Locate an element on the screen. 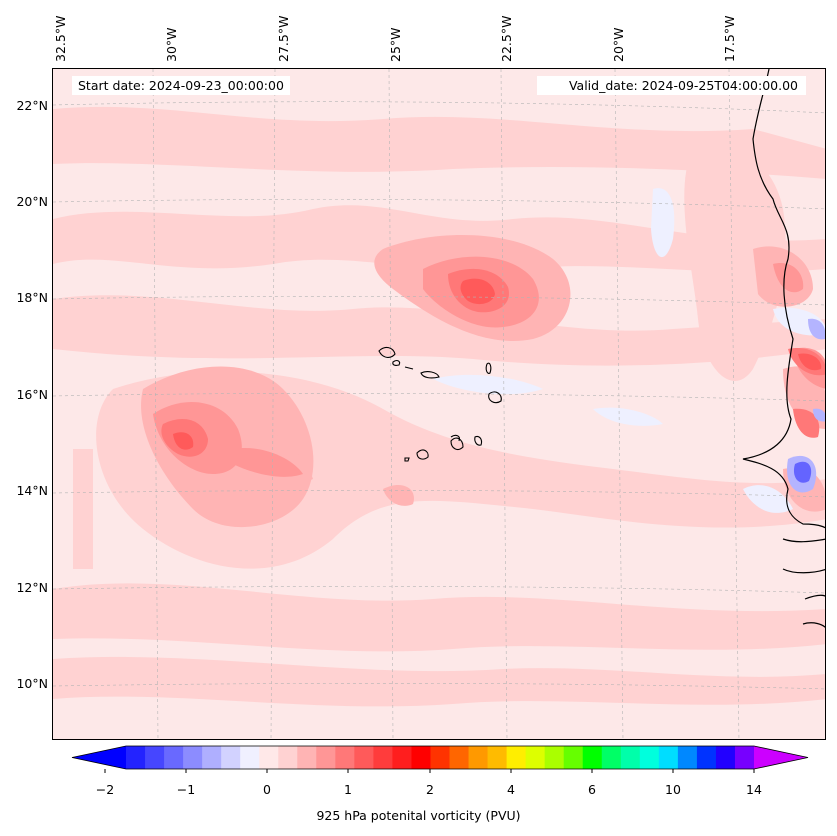 The width and height of the screenshot is (837, 836). colorbar-label: 925 hPa potenital vorticity (PVU) is located at coordinates (418, 815).